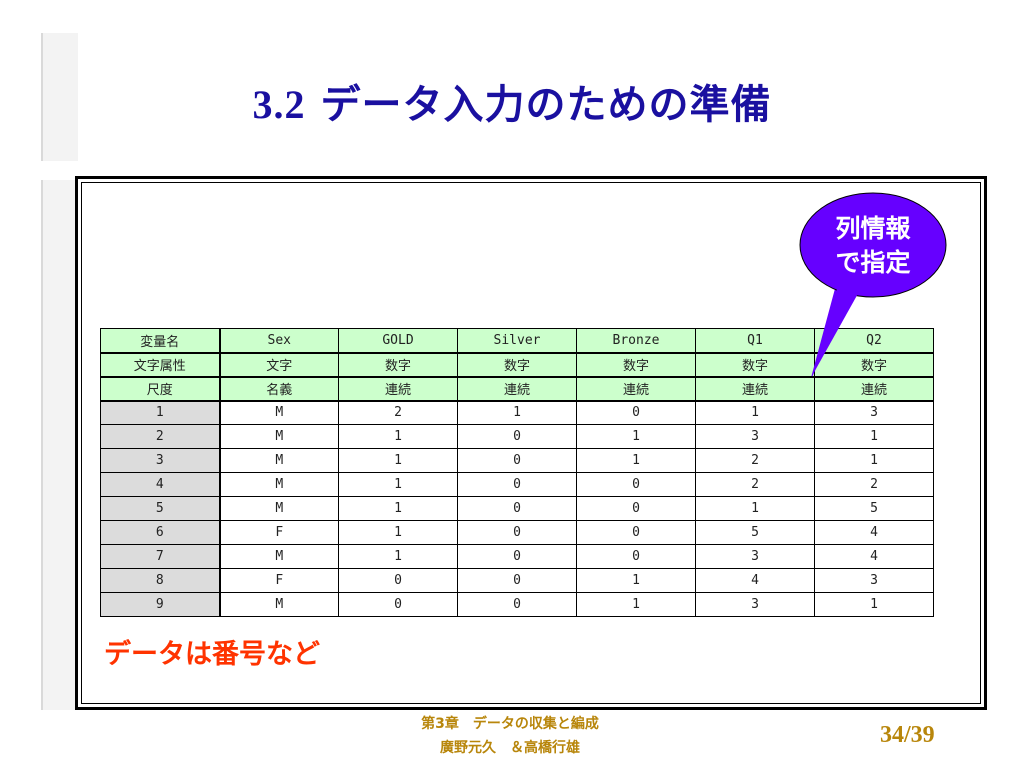 This screenshot has width=1024, height=768. Describe the element at coordinates (160, 532) in the screenshot. I see `row-number-cell: 6` at that location.